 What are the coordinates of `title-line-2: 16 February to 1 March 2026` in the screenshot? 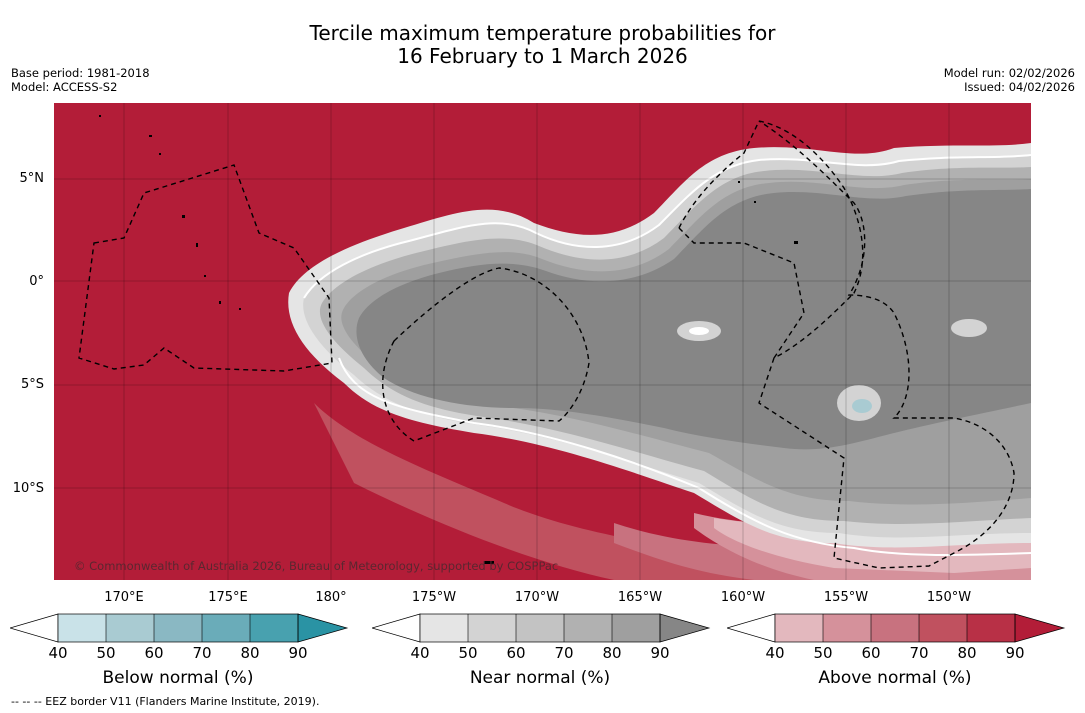 It's located at (542, 56).